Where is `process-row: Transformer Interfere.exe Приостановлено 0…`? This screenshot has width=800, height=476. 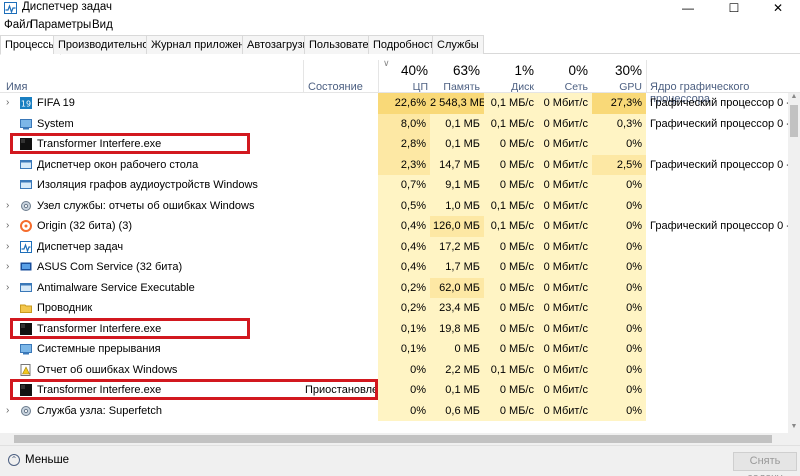
process-row: Transformer Interfere.exe Приостановлено 0… is located at coordinates (394, 390).